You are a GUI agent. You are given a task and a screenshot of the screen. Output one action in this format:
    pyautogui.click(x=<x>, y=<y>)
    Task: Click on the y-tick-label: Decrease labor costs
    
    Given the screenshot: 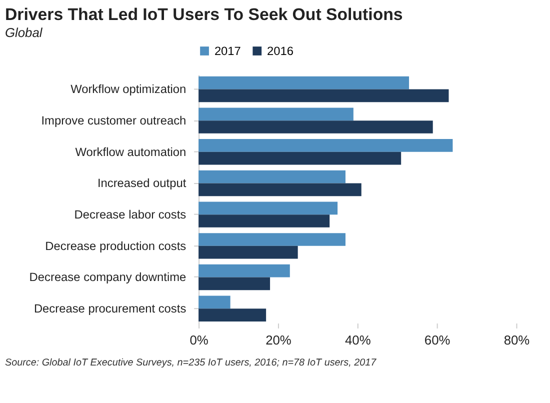 What is the action you would take?
    pyautogui.click(x=130, y=215)
    